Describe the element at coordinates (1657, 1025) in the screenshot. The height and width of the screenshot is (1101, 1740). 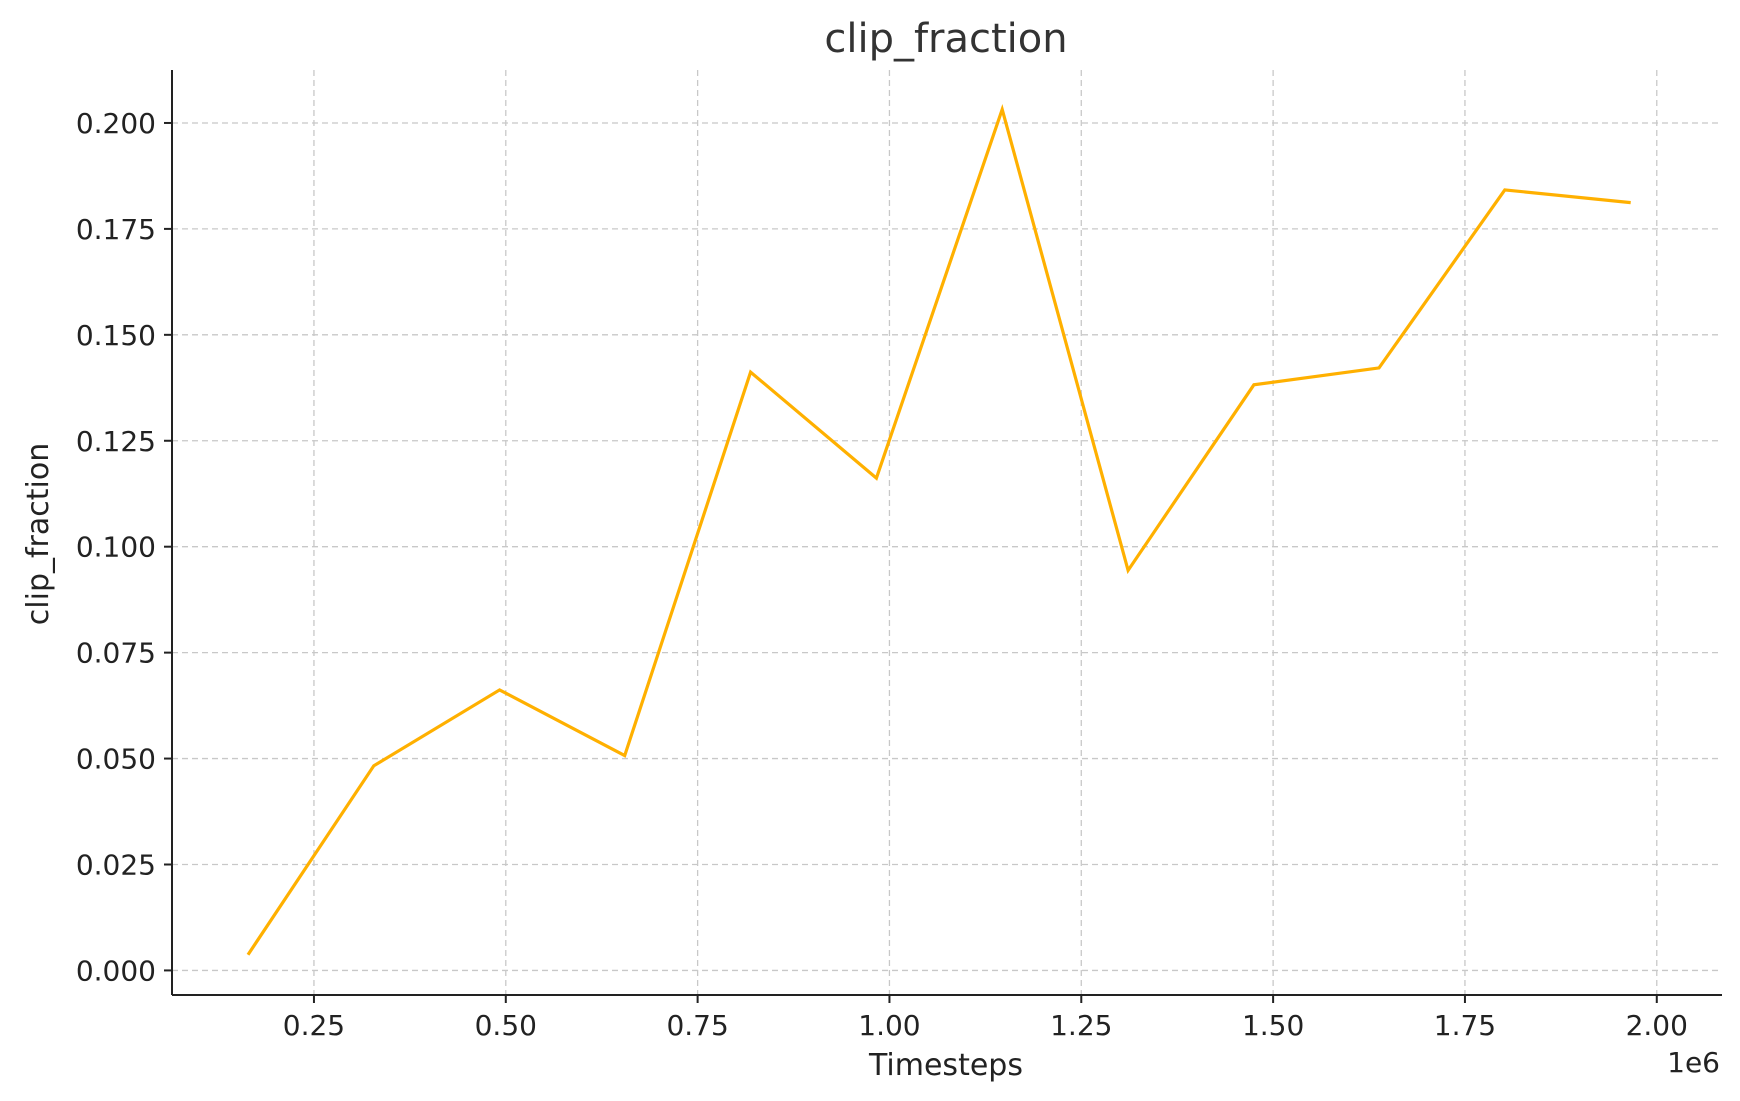
I see `x-tick-label: 2.00` at that location.